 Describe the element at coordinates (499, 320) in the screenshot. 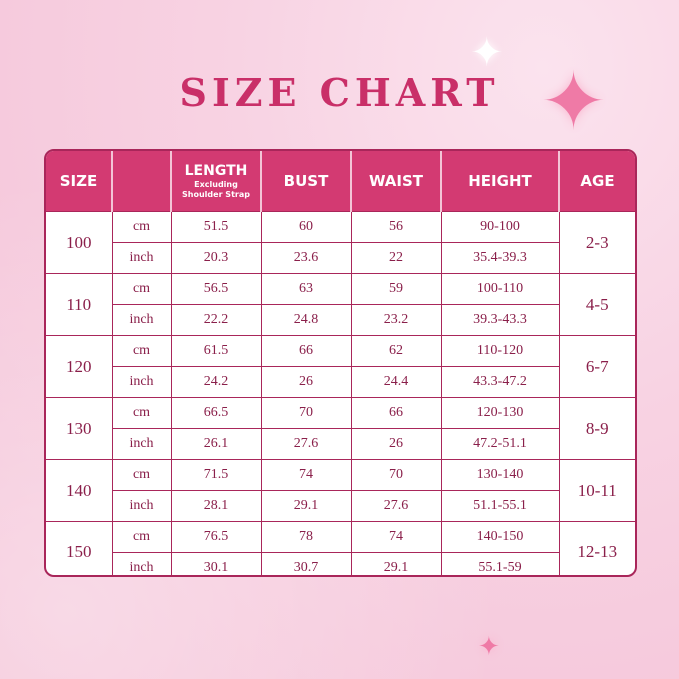

I see `height-cell: 39.3-43.3` at that location.